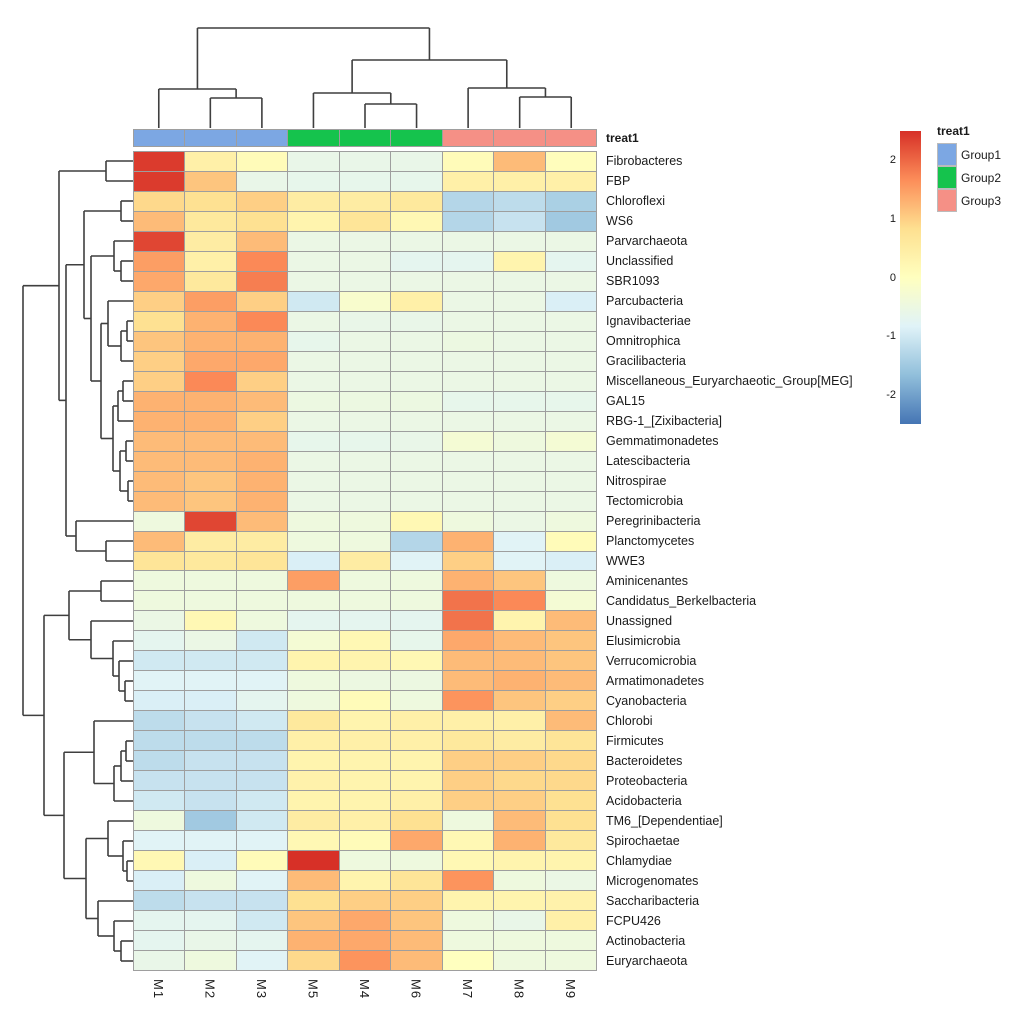 The image size is (1024, 1024). Describe the element at coordinates (210, 989) in the screenshot. I see `column-label-M2: M2` at that location.